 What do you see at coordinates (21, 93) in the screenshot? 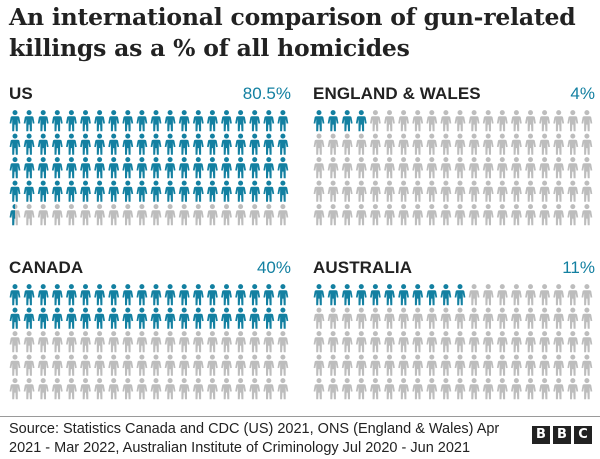
I see `panel-name: US` at bounding box center [21, 93].